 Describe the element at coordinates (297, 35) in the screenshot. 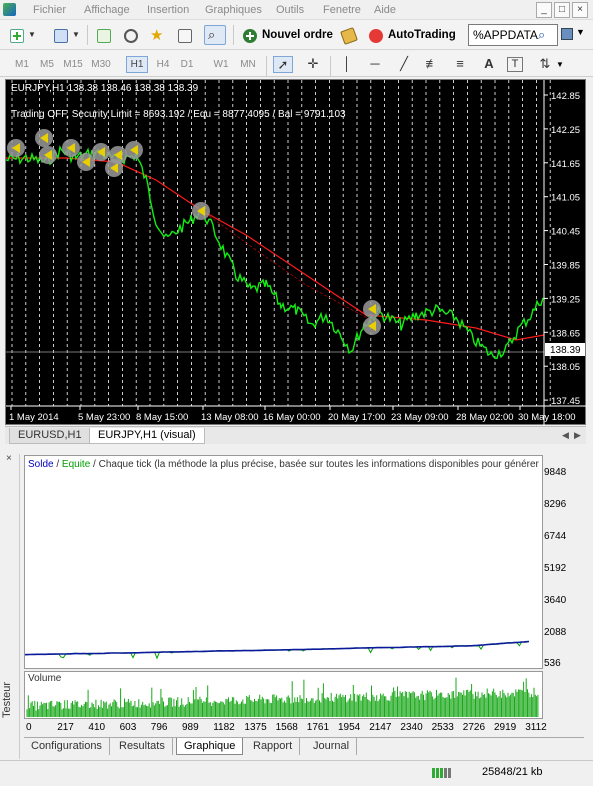

I see `new-order-label: Nouvel ordre` at that location.